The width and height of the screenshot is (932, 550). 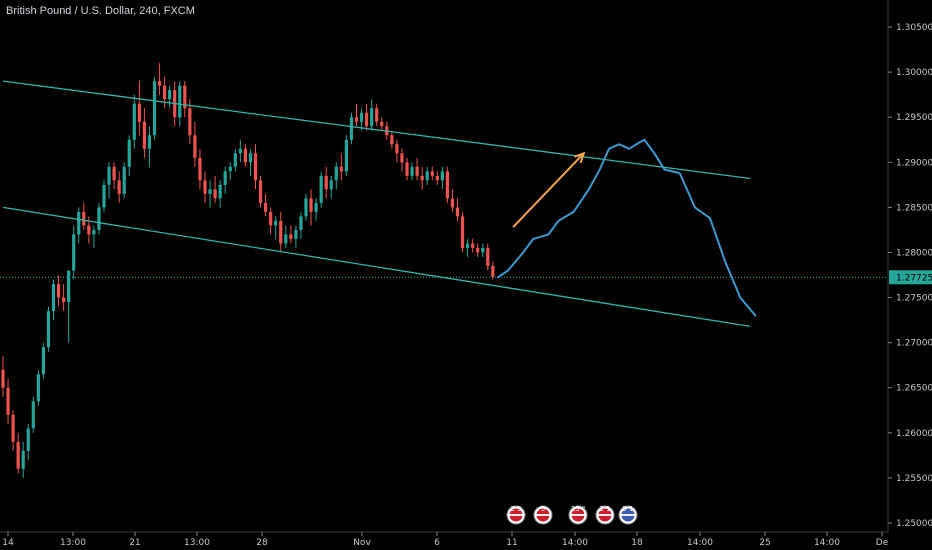 I want to click on arrow-head, so click(x=580, y=157).